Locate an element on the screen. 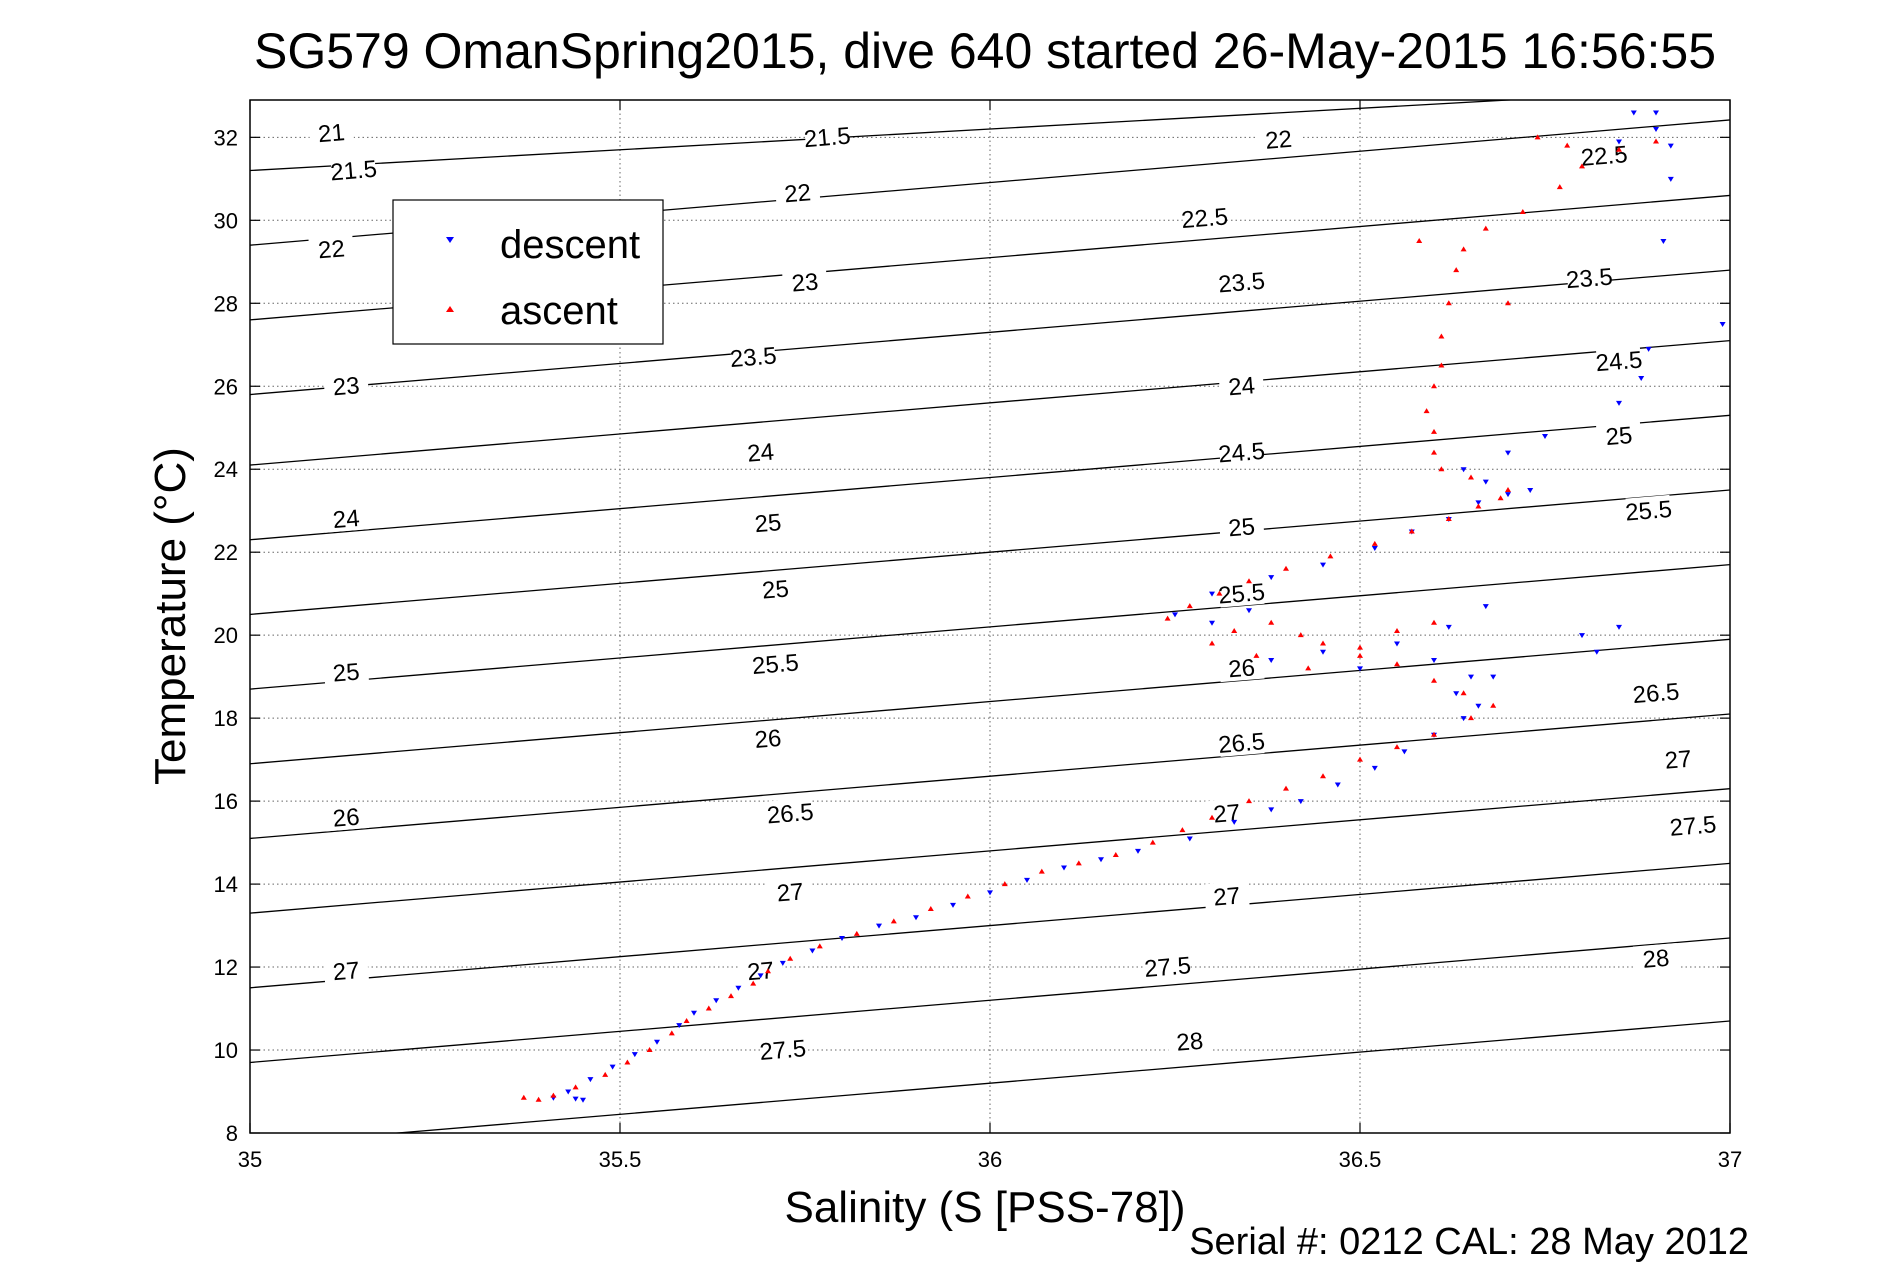 The width and height of the screenshot is (1891, 1262). contour-label: 24.5 is located at coordinates (1241, 453).